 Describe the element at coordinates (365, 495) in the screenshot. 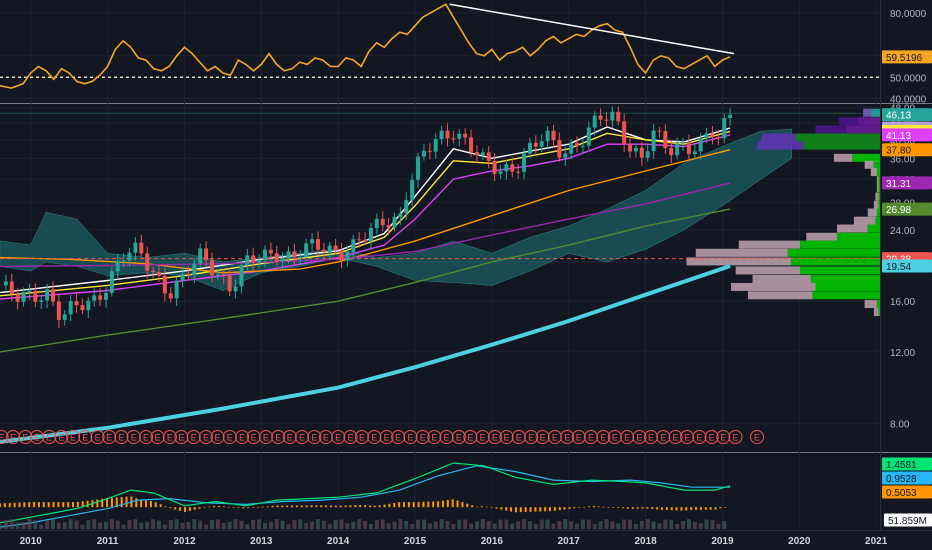

I see `macd-panel` at that location.